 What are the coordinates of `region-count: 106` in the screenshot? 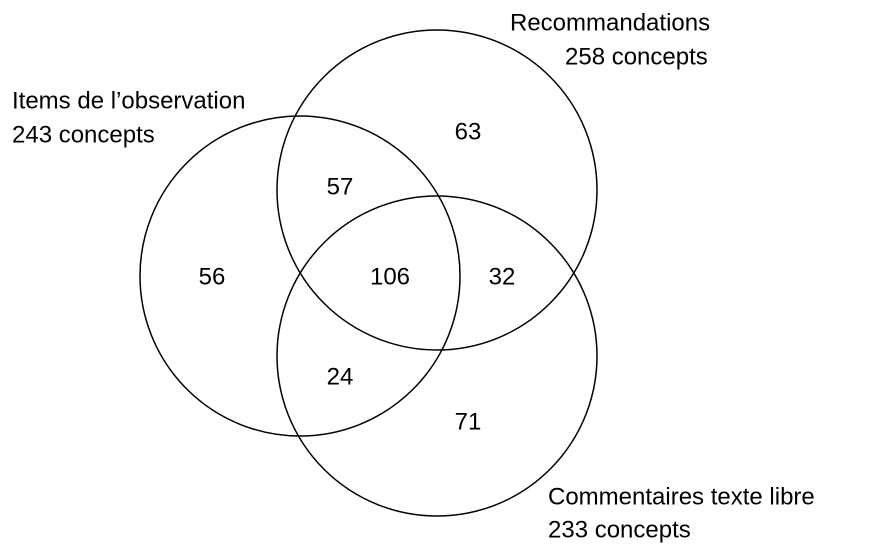 It's located at (390, 276).